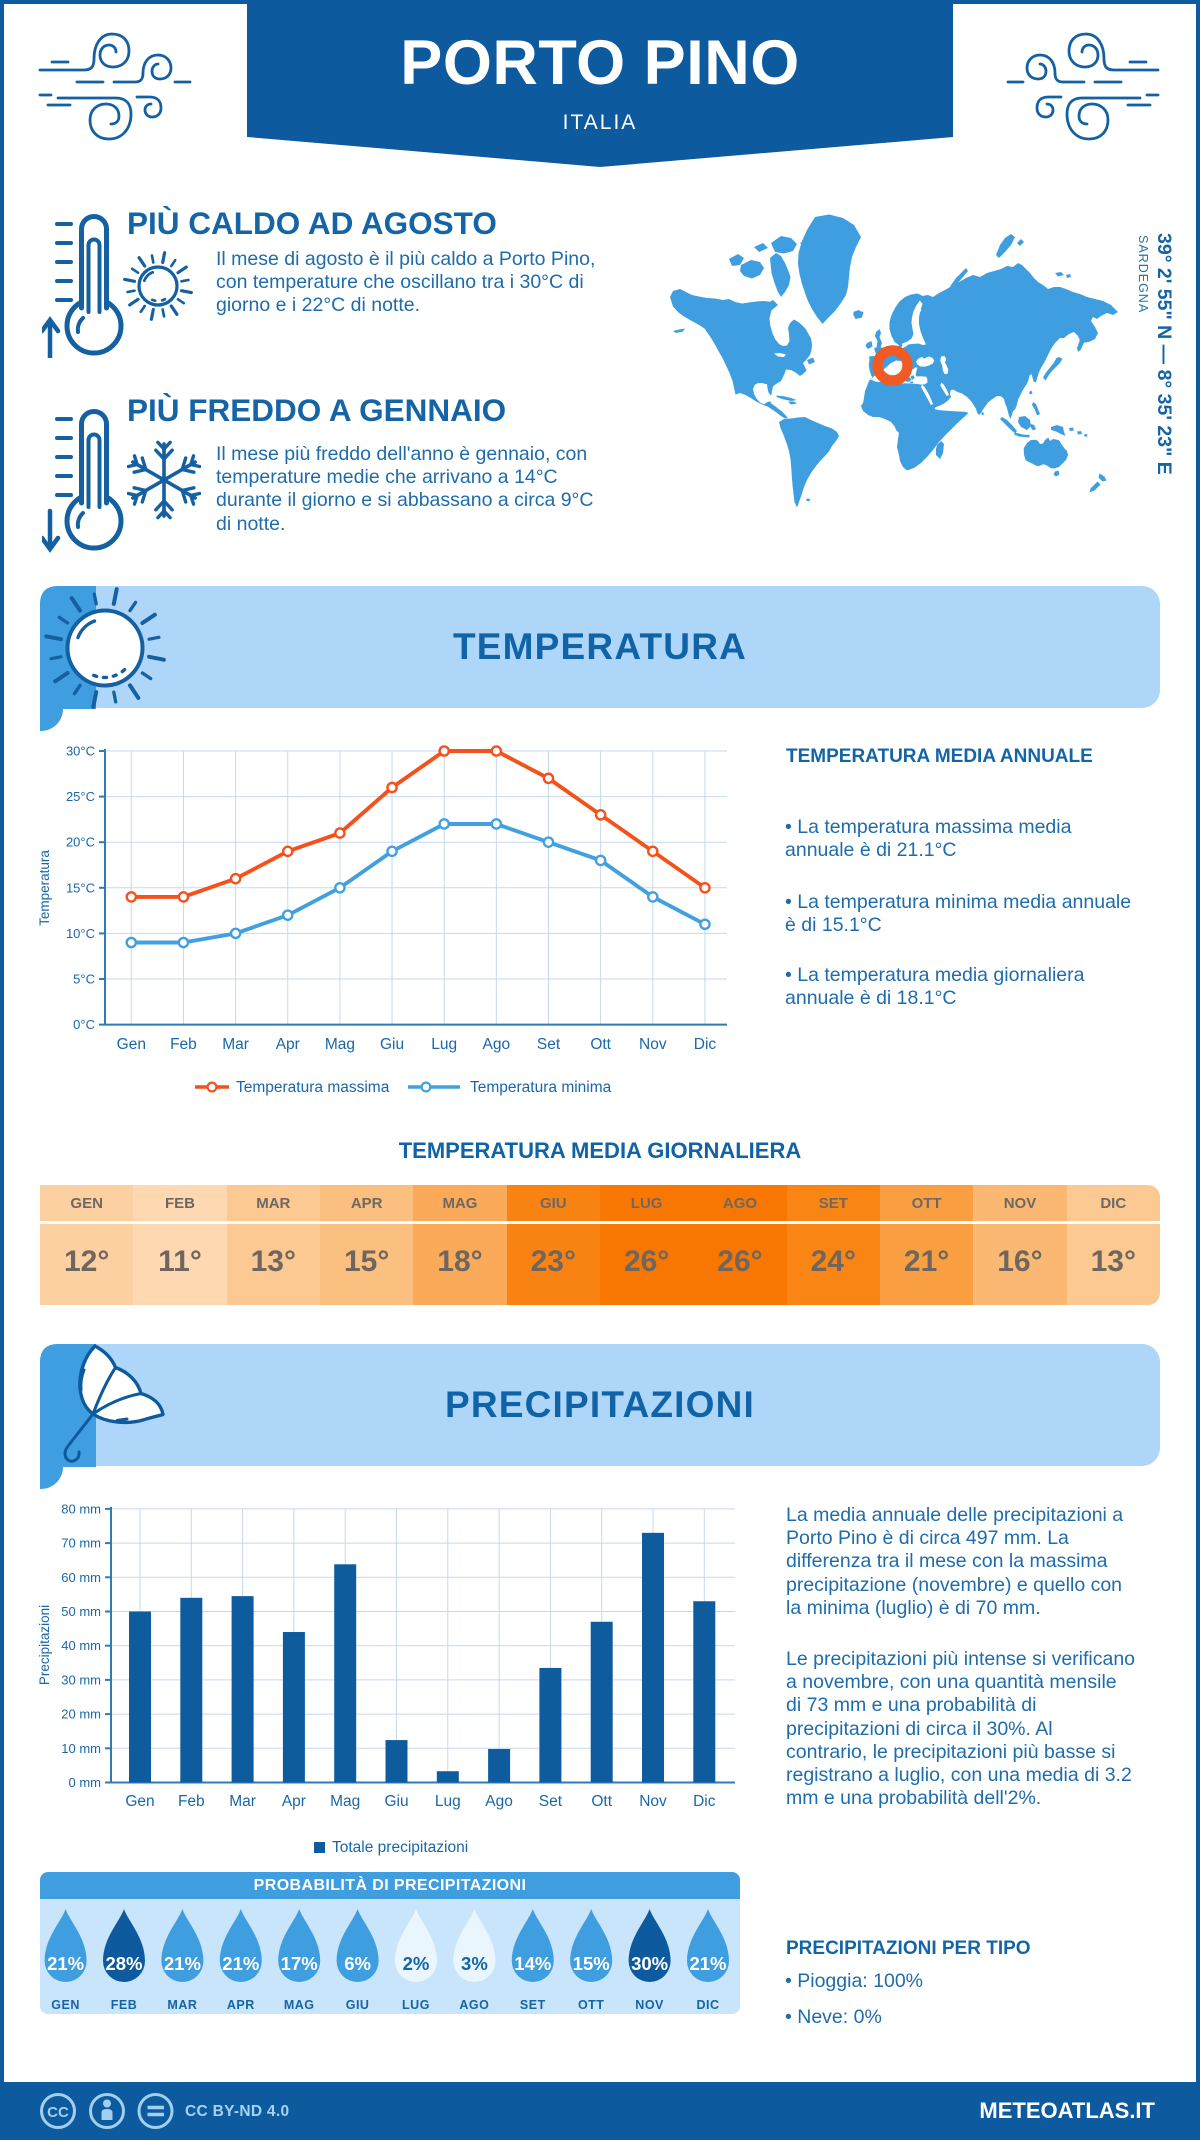 The image size is (1200, 2140). What do you see at coordinates (44, 888) in the screenshot?
I see `svg-text: Temperatura` at bounding box center [44, 888].